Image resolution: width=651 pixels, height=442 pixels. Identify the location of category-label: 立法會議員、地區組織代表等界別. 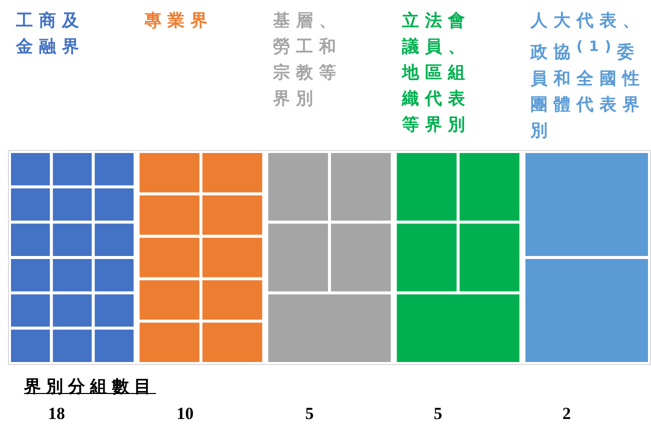
(436, 73).